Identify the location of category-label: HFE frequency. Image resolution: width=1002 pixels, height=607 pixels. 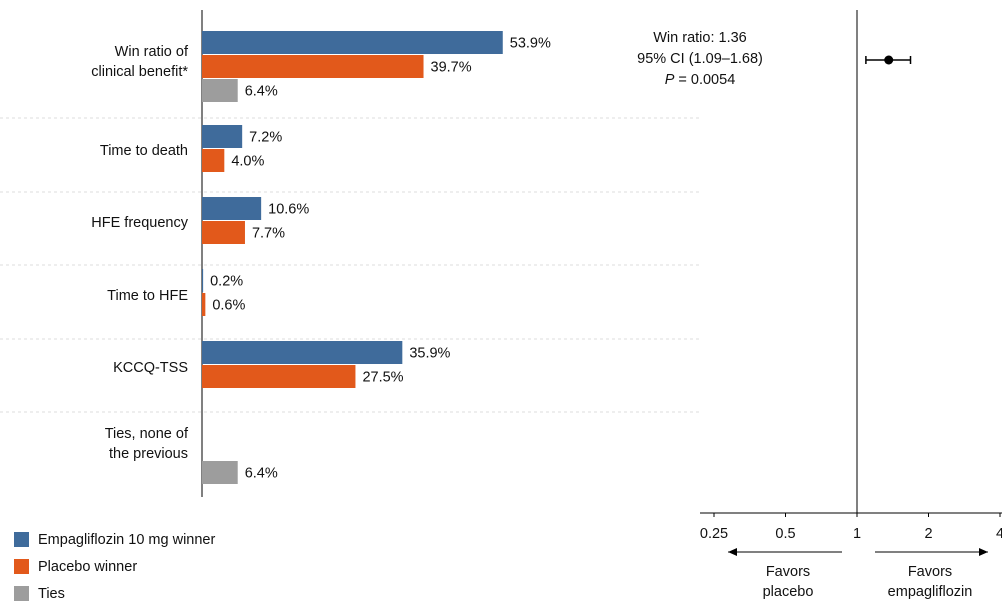
(139, 223).